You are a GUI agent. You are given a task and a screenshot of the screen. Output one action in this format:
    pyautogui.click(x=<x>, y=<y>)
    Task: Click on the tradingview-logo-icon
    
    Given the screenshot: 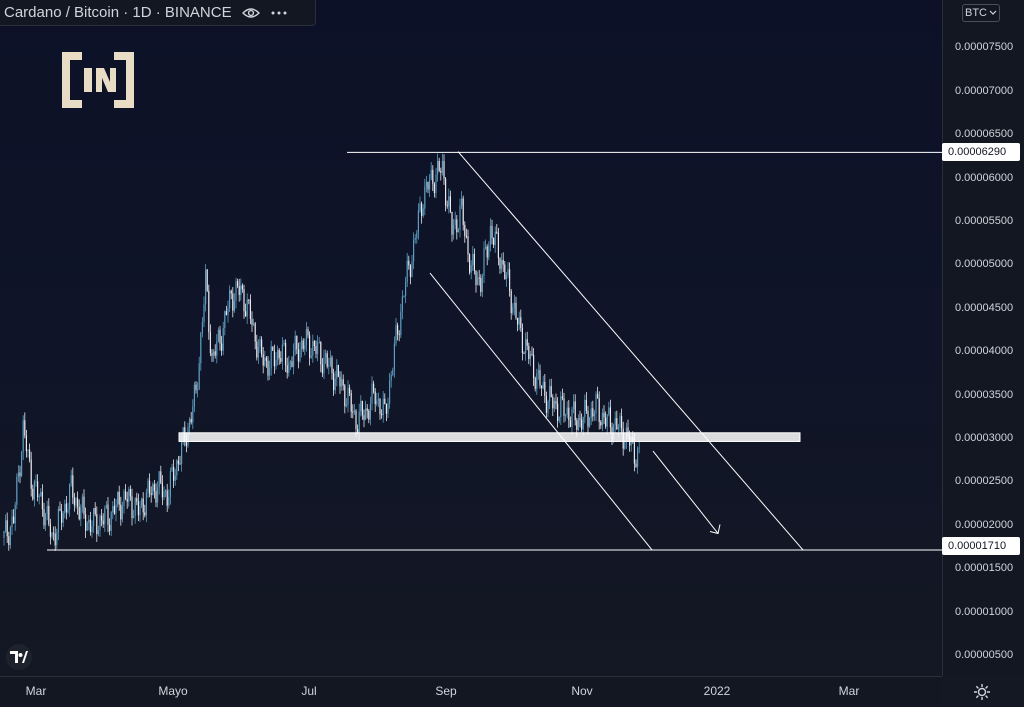 What is the action you would take?
    pyautogui.click(x=19, y=657)
    